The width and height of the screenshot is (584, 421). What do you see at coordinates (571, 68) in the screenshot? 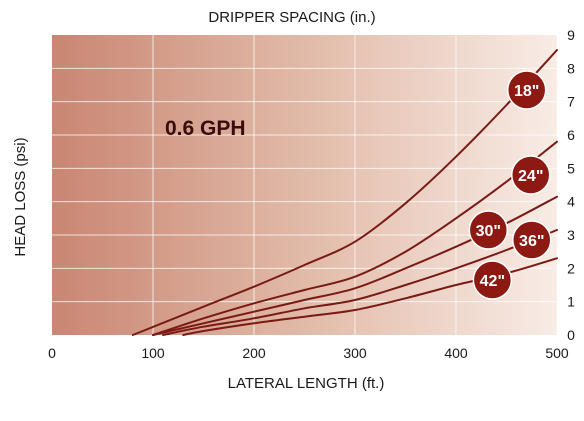
I see `y-tick-label: 8` at bounding box center [571, 68].